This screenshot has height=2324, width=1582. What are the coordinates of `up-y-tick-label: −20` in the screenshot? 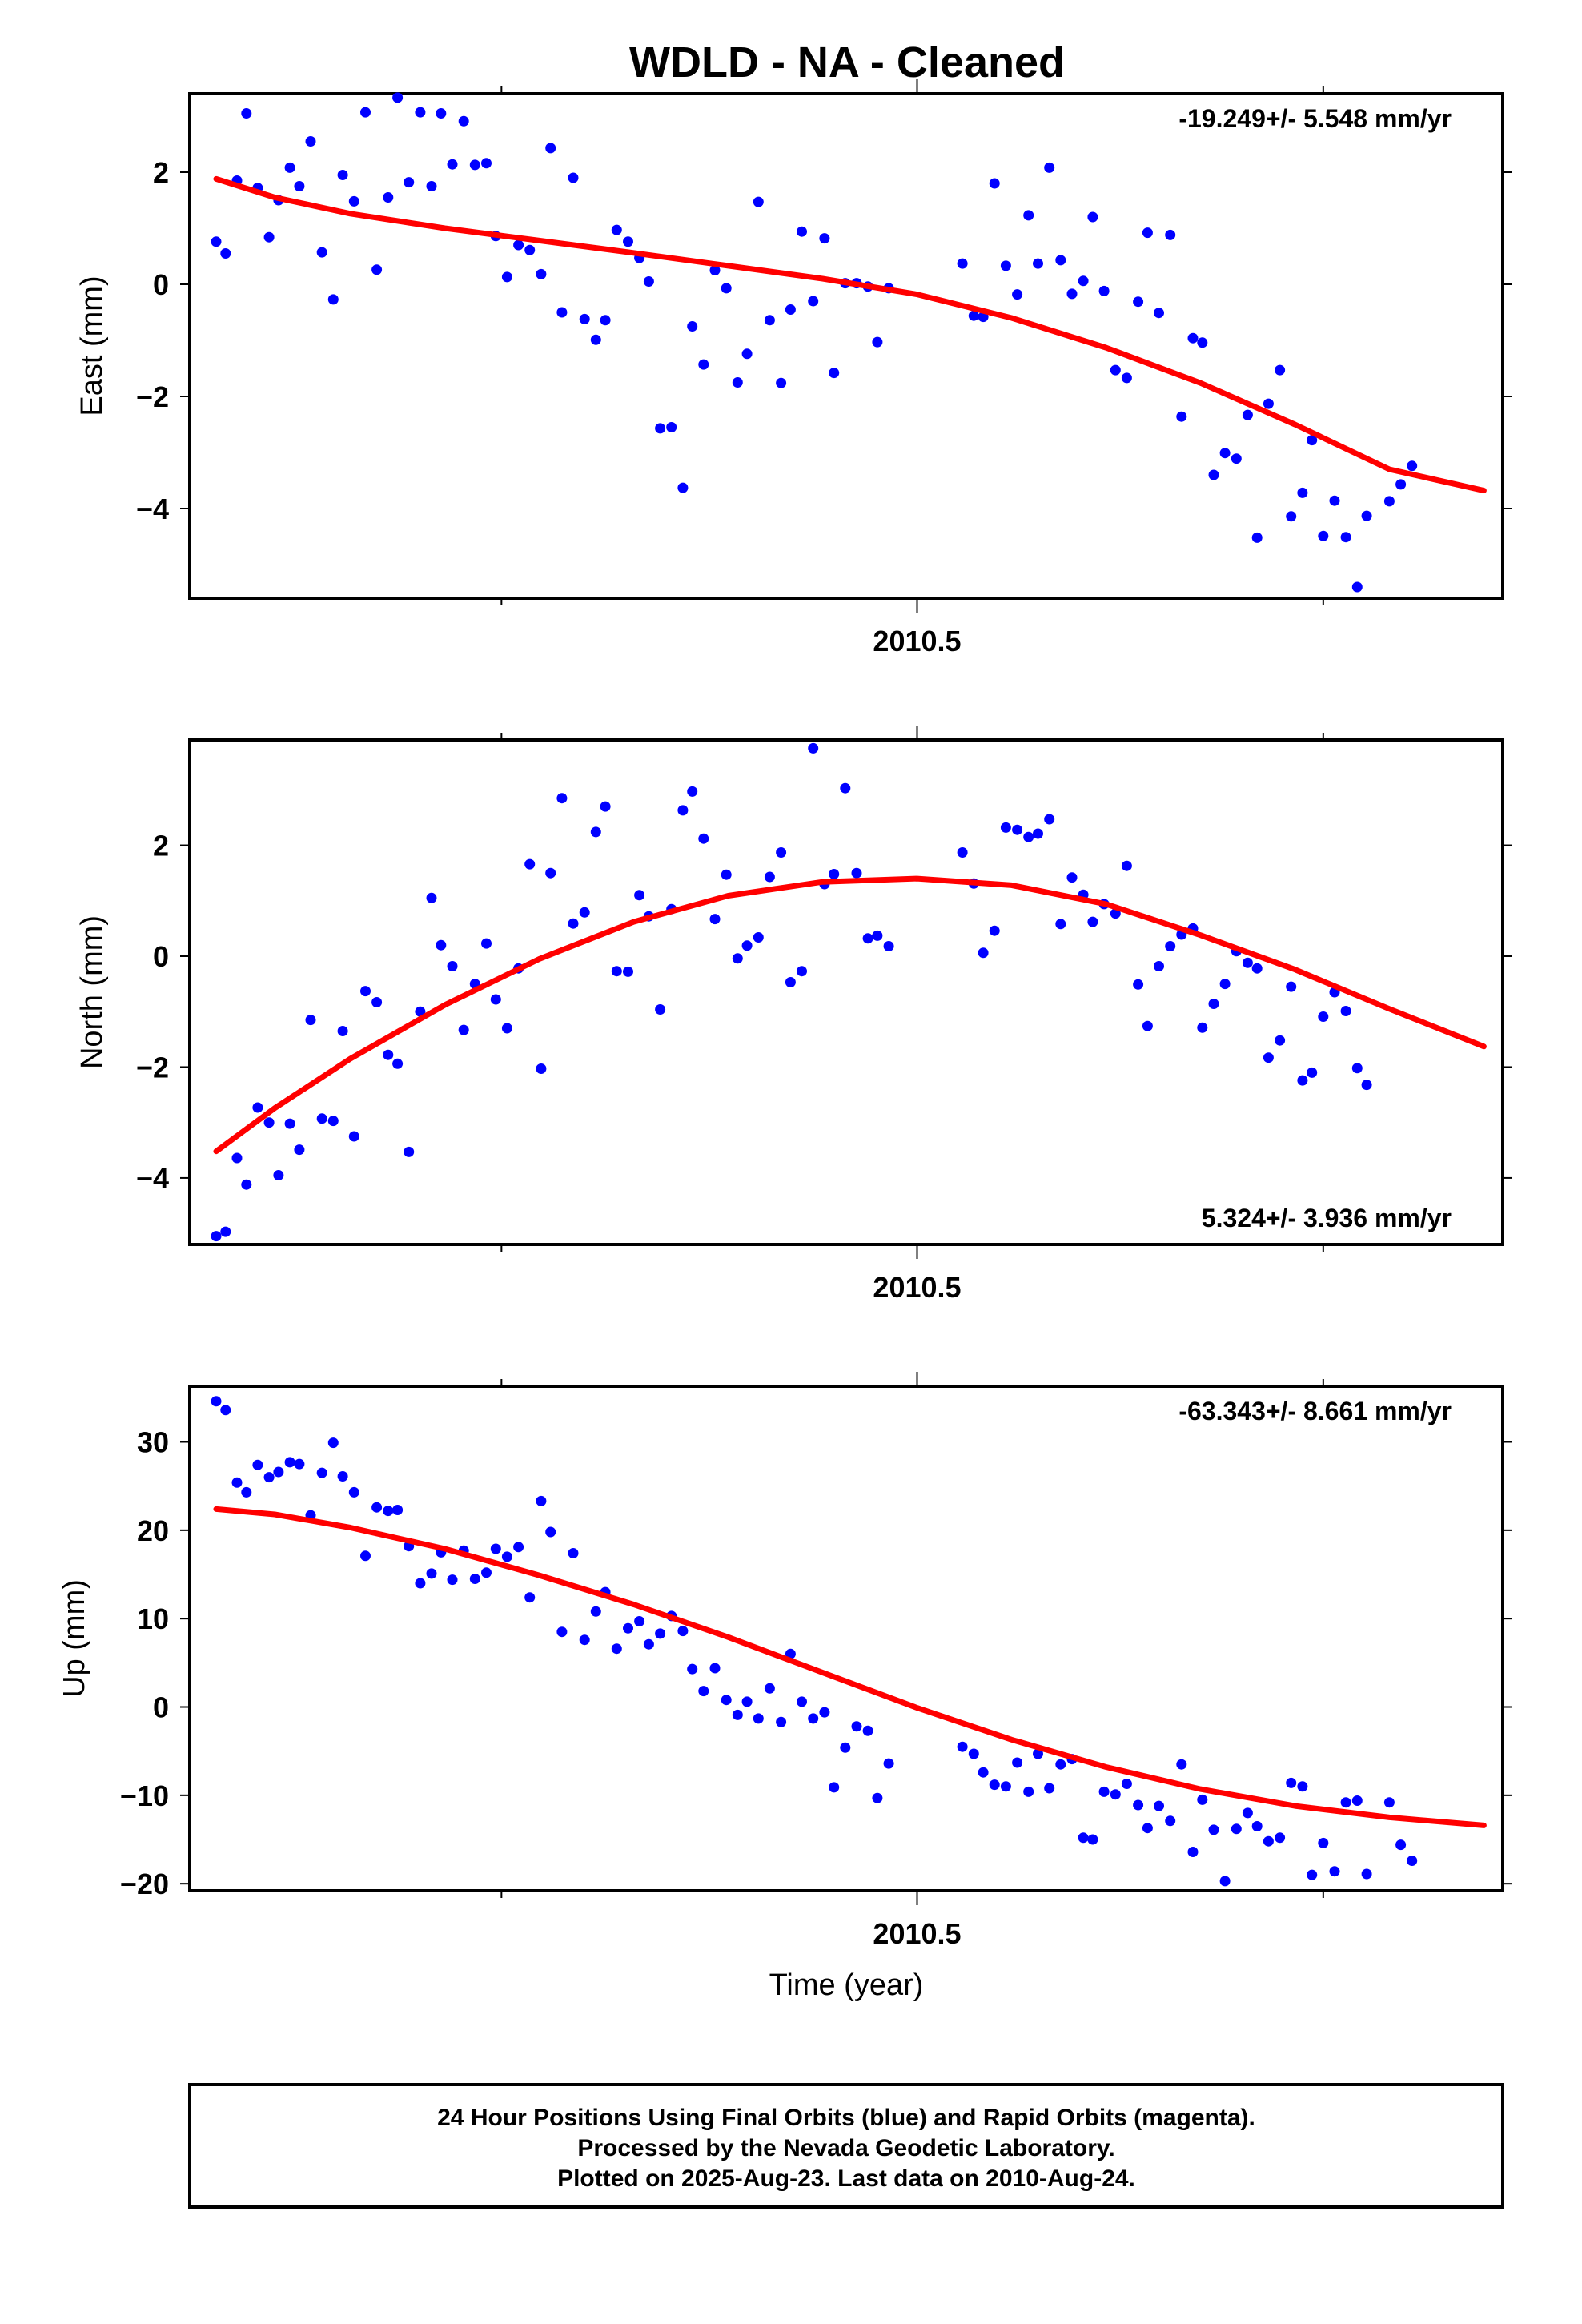 It's located at (144, 1884).